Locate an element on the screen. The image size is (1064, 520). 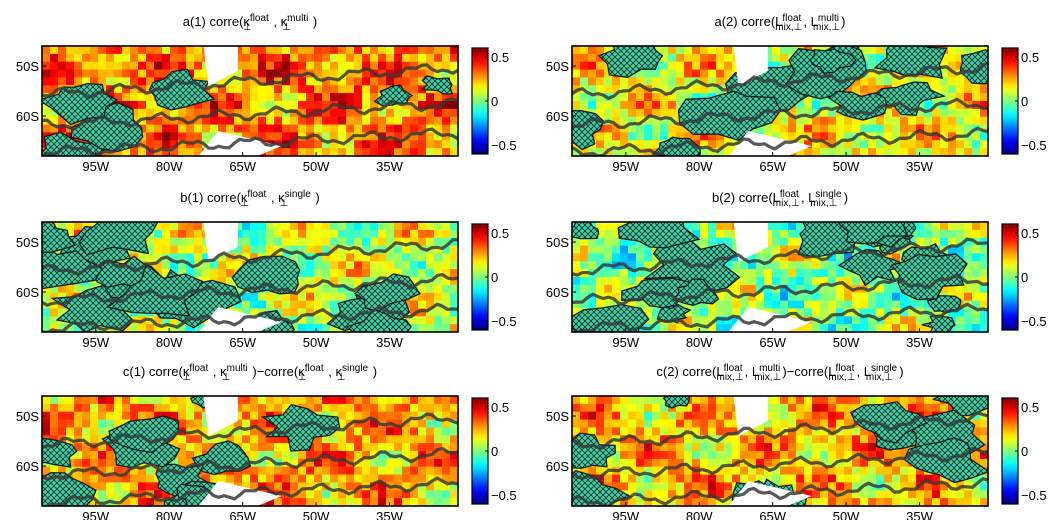
panel-title: a(2) corre(Lfloat mix,⊥ , Lmulti mix,⊥ ) is located at coordinates (779, 23).